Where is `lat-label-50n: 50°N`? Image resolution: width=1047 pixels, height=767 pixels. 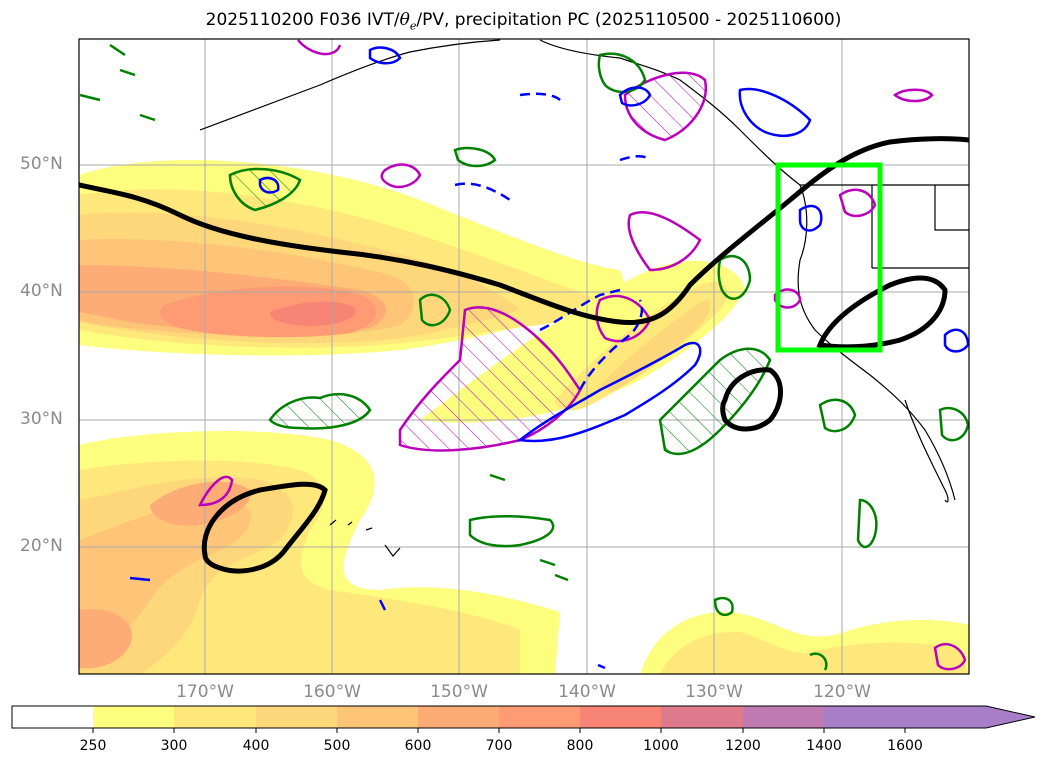 lat-label-50n: 50°N is located at coordinates (41, 164).